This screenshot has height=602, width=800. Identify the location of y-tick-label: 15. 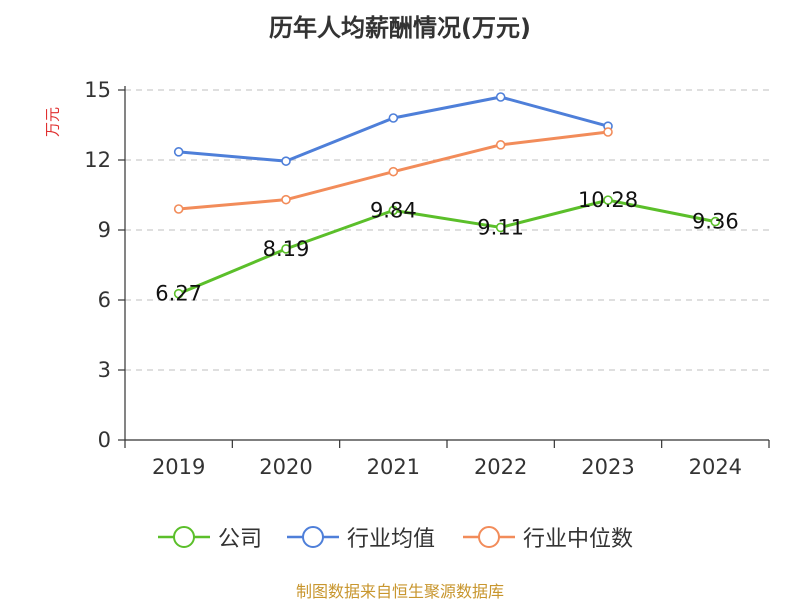
(97, 90).